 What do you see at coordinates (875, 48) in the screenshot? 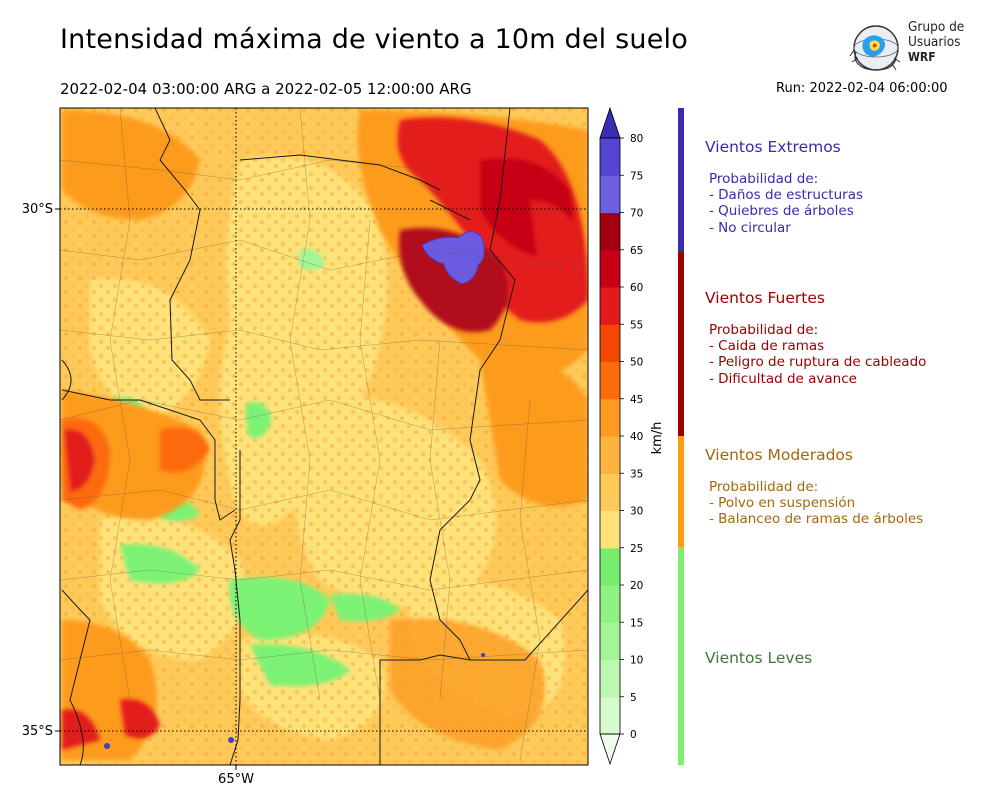
I see `globe-satellite-icon` at bounding box center [875, 48].